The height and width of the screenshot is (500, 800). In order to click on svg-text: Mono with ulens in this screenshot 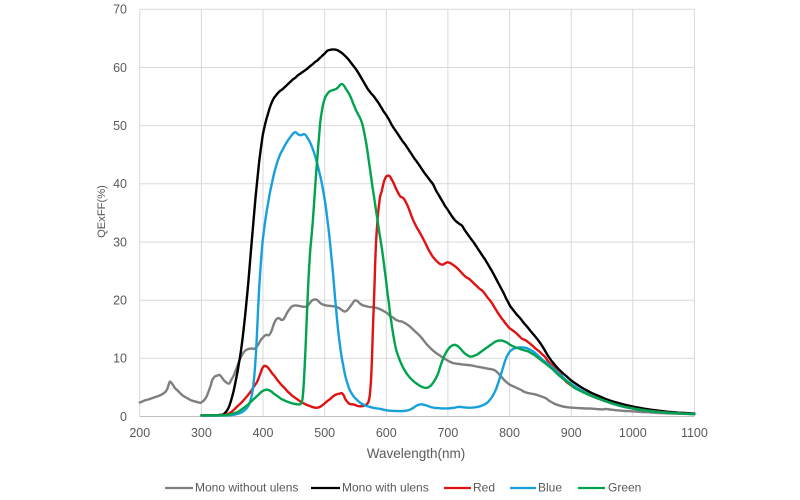, I will do `click(385, 488)`.